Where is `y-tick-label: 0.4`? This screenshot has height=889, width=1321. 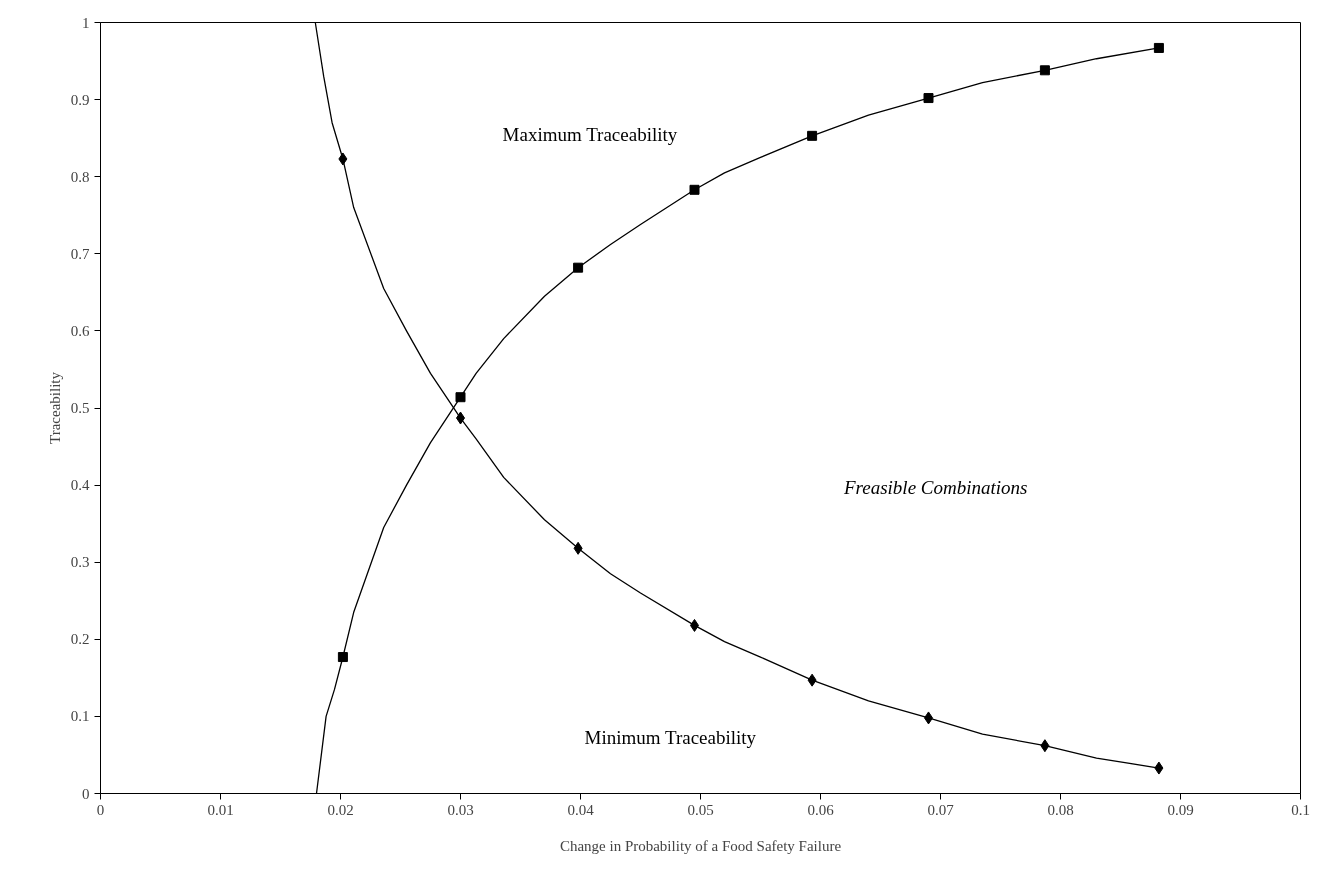
y-tick-label: 0.4 is located at coordinates (80, 485).